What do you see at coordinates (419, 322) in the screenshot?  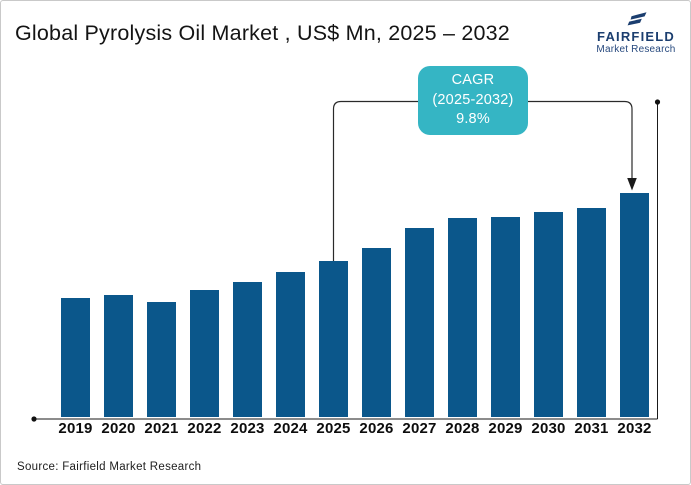 I see `bar-2027` at bounding box center [419, 322].